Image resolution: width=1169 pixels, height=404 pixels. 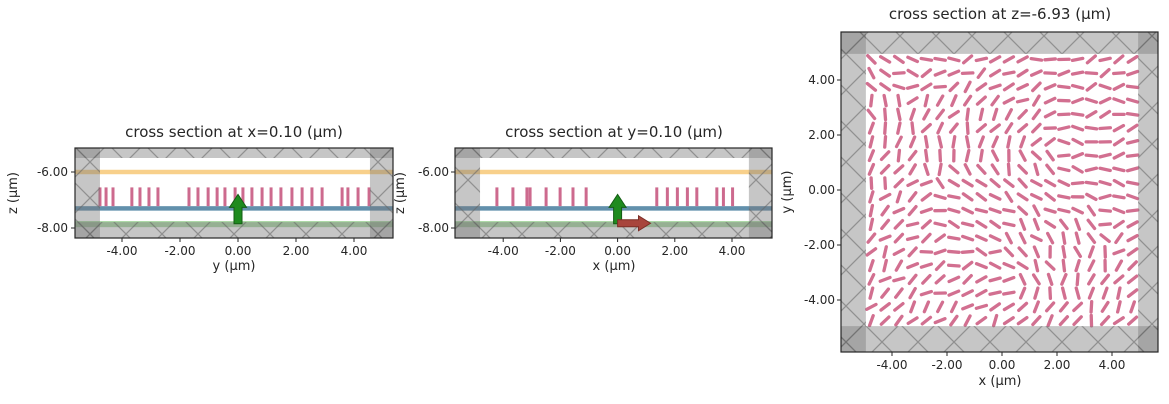 What do you see at coordinates (821, 190) in the screenshot?
I see `y-tick-label: 0.00` at bounding box center [821, 190].